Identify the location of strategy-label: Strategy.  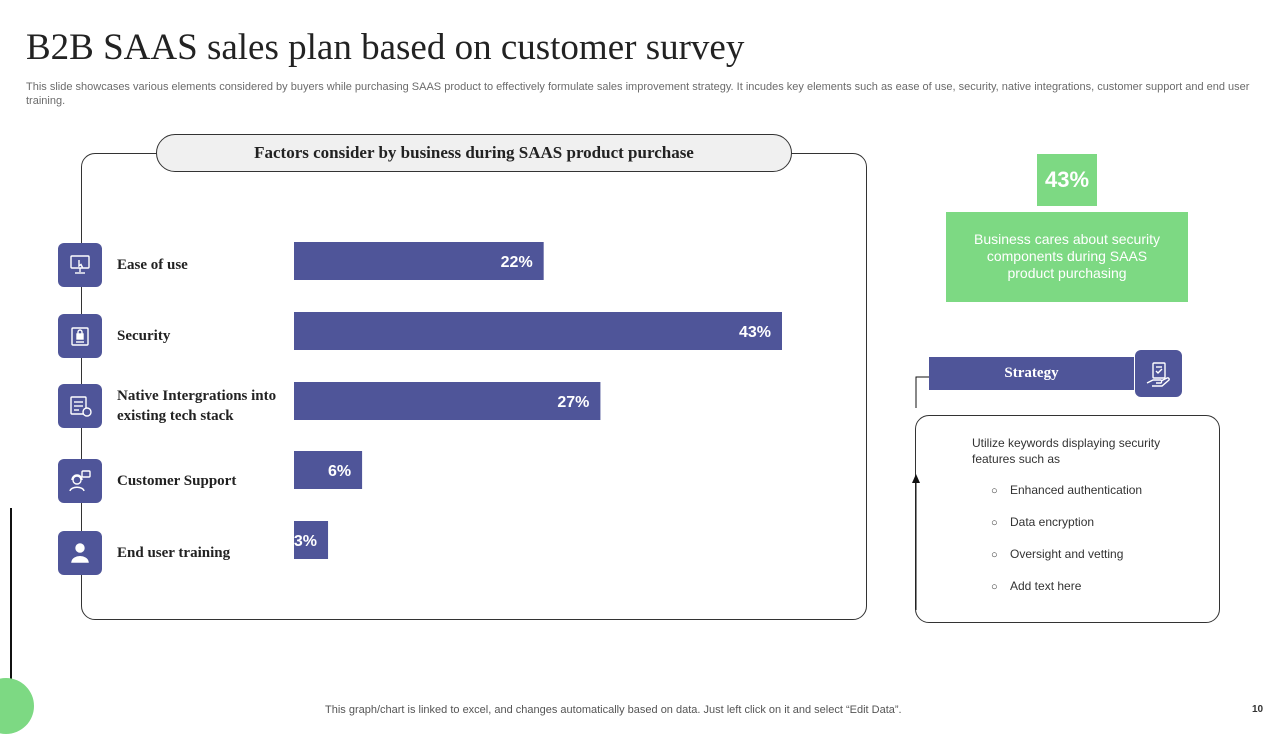
(1031, 373).